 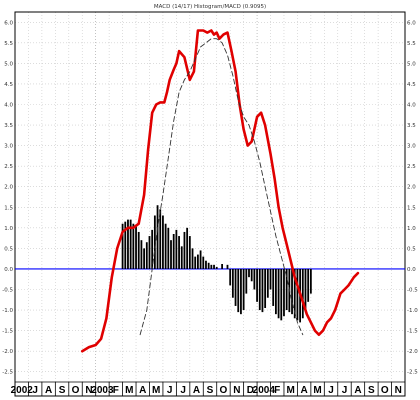 I want to click on y-tick-label-left: 4.0, so click(x=8, y=106).